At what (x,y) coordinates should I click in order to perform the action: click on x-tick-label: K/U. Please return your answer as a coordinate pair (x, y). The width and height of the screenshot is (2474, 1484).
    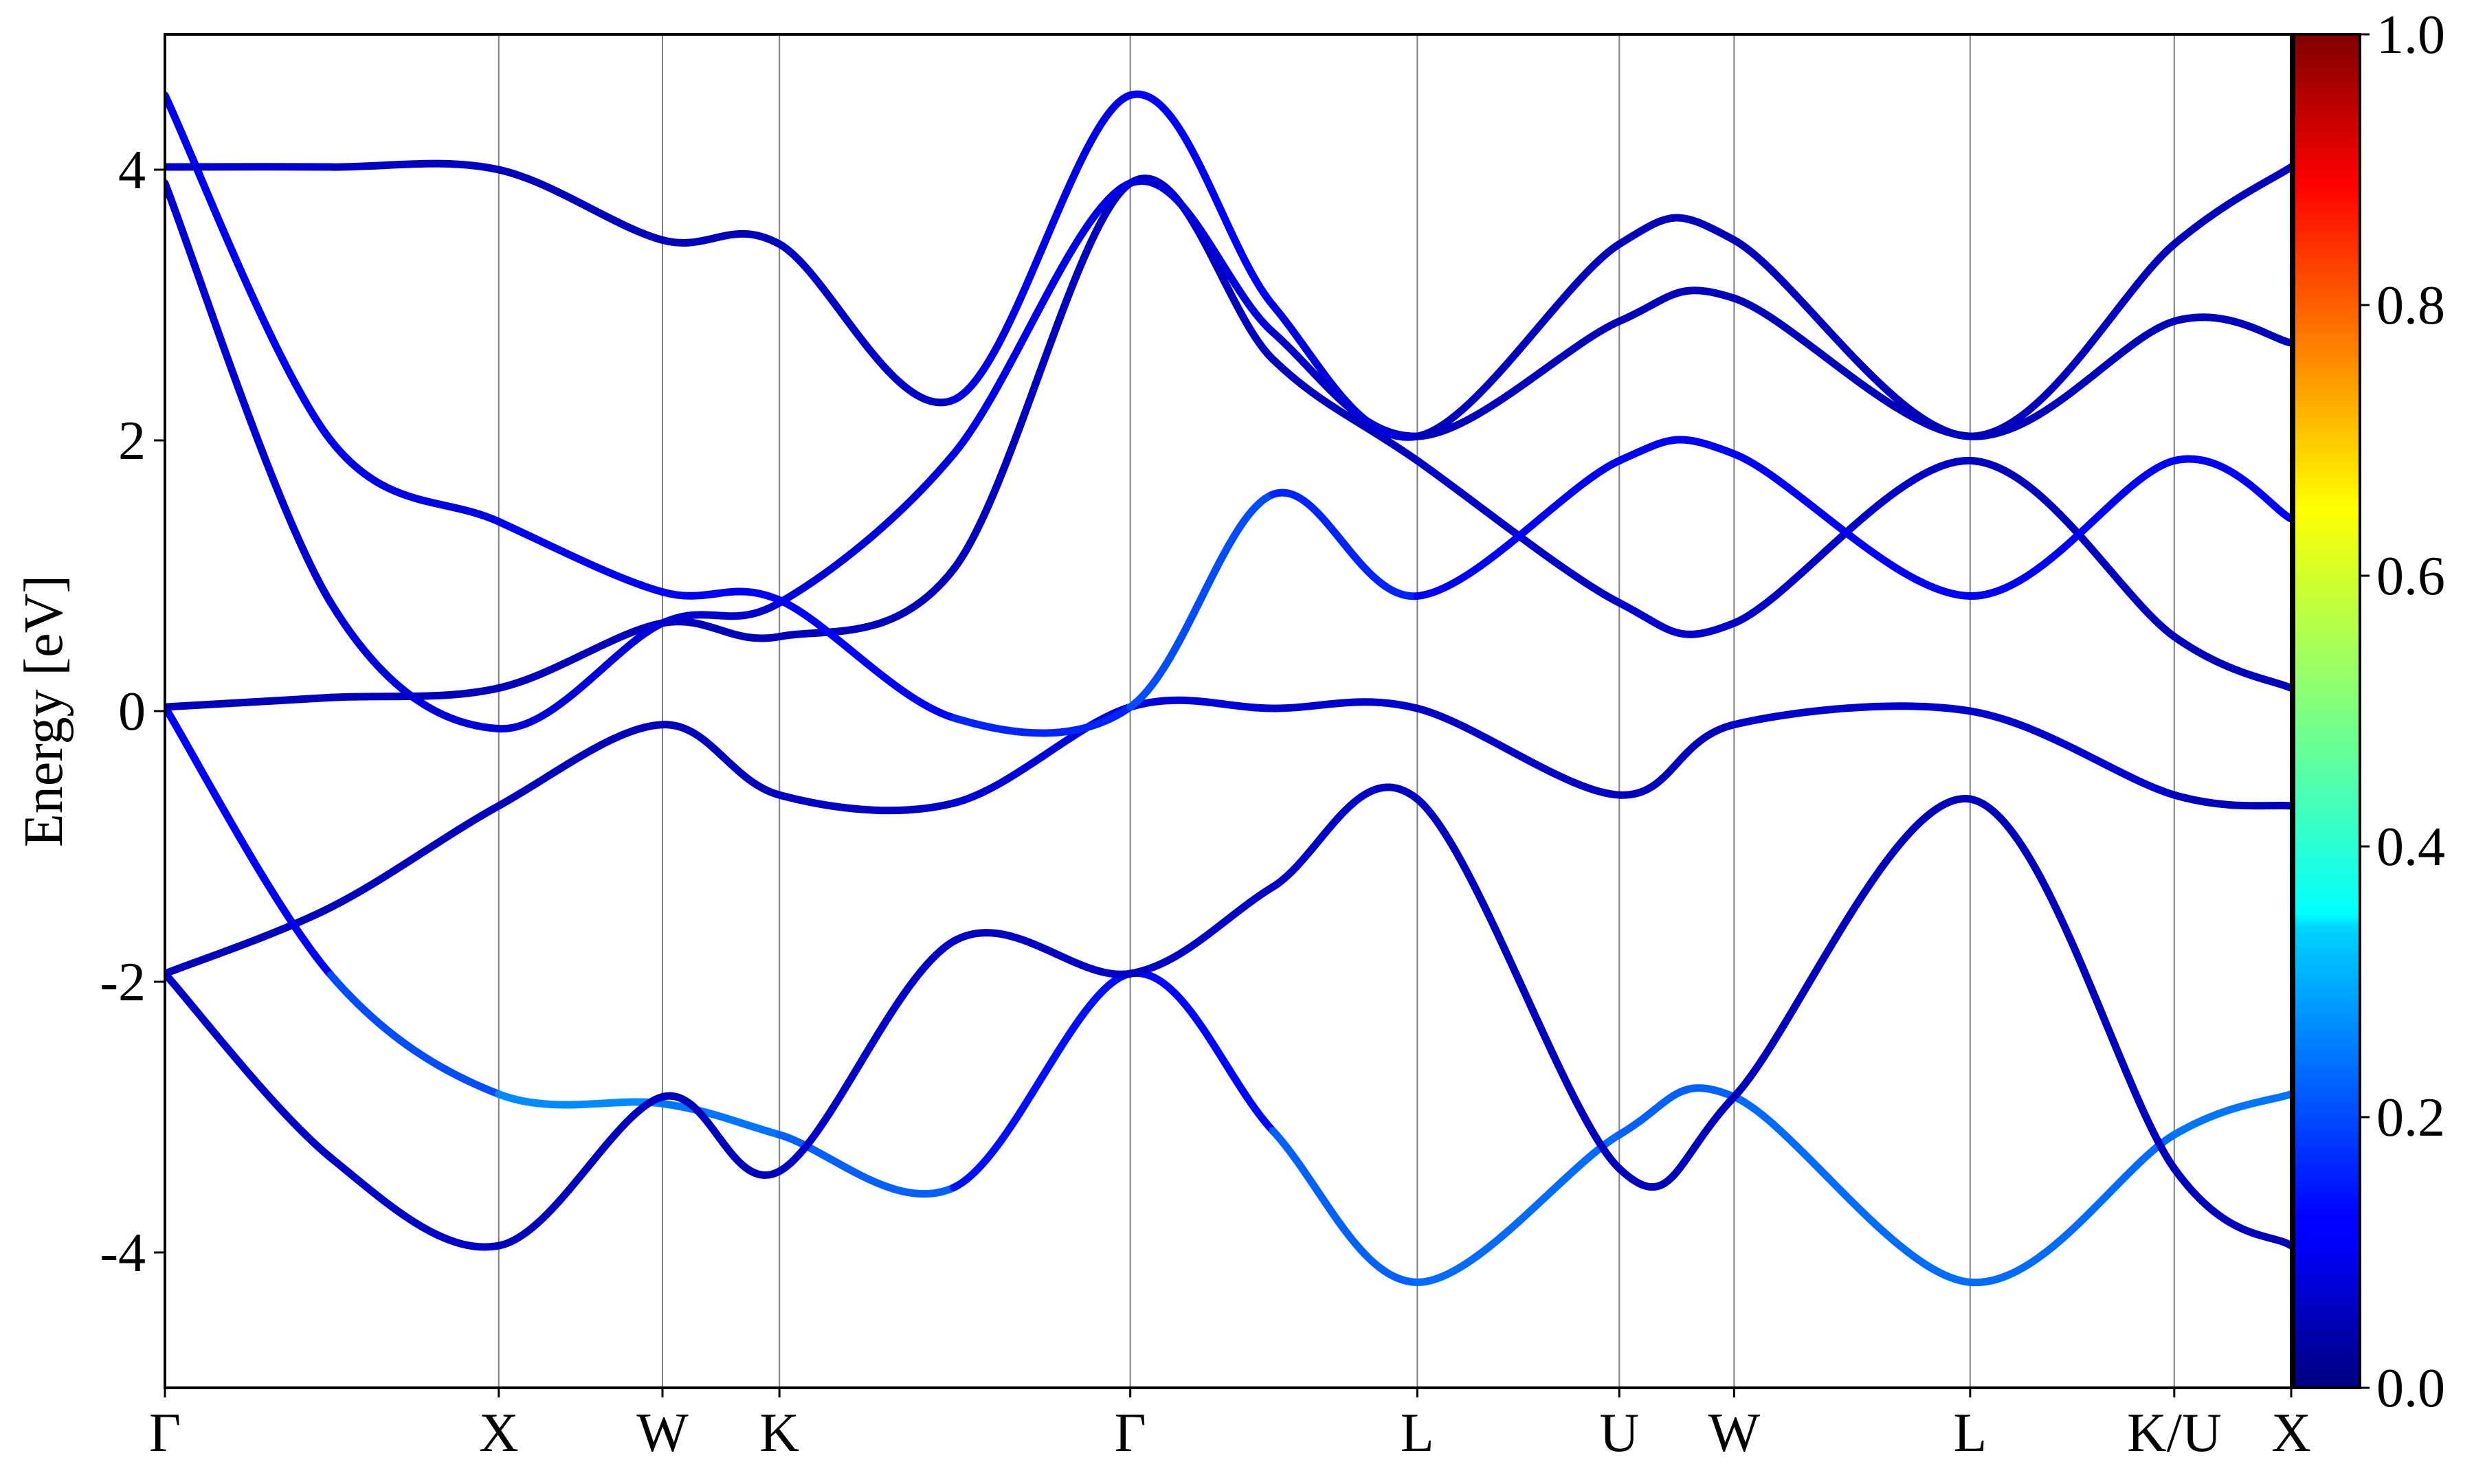
    Looking at the image, I should click on (2174, 1433).